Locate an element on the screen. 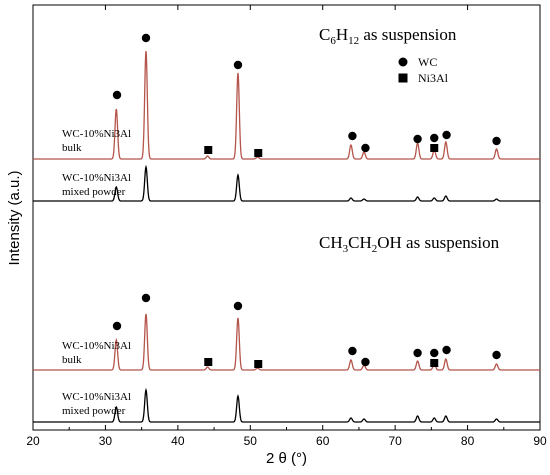  panel-title-2: CH3CH2OH as suspension is located at coordinates (409, 244).